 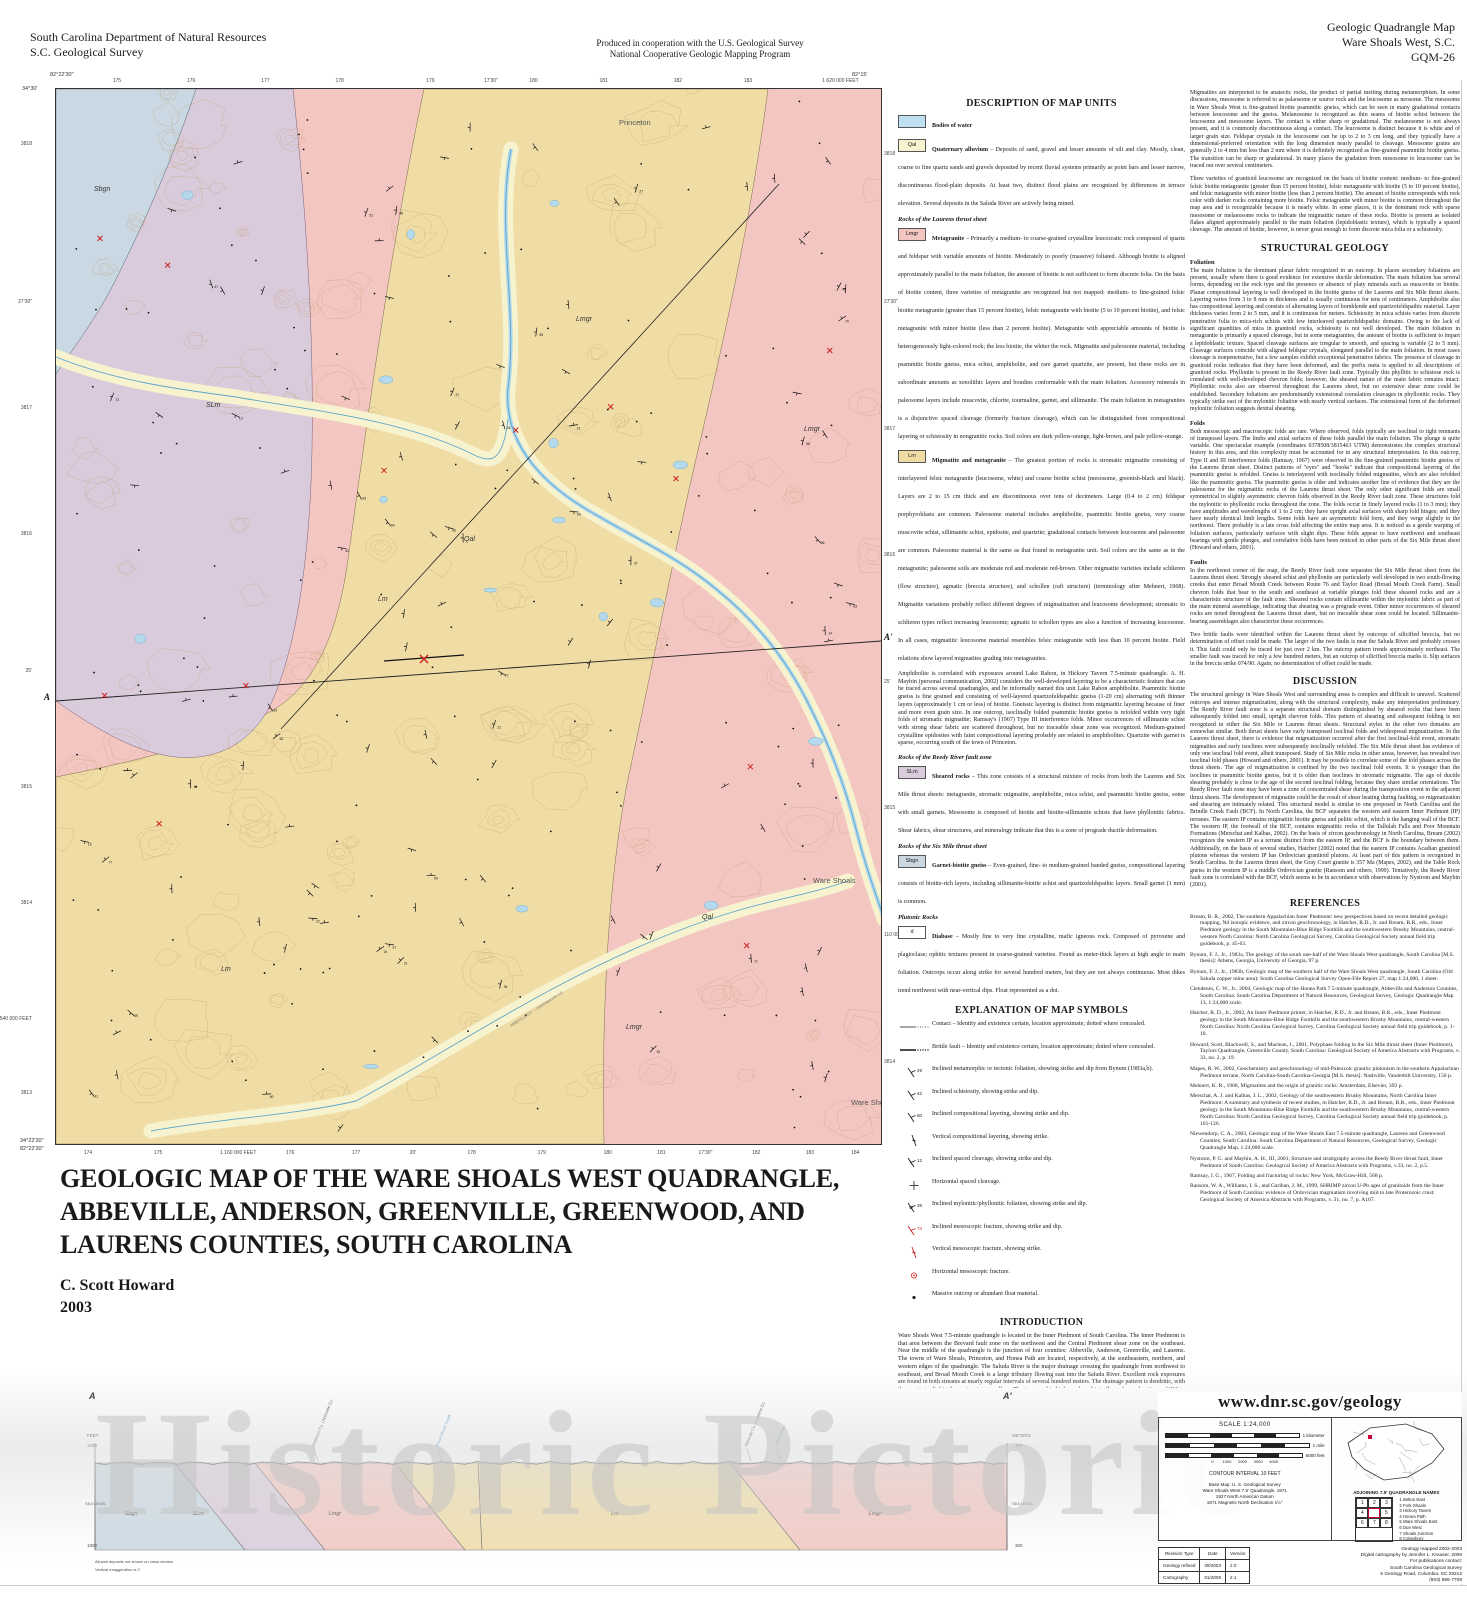 I want to click on adjoining-quad-cell: 7, so click(x=1374, y=1523).